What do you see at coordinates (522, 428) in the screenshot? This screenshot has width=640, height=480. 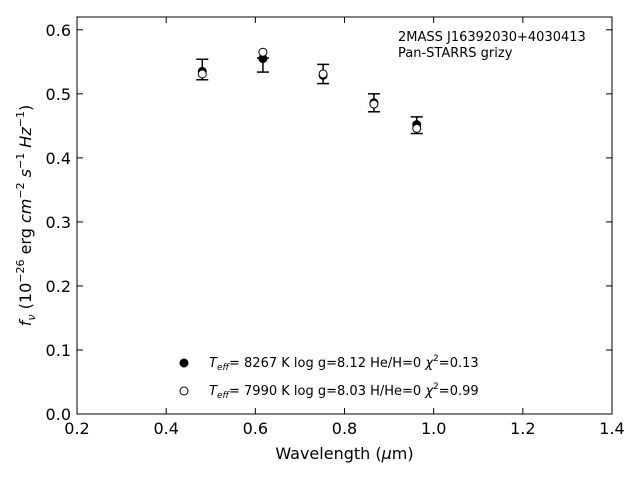 I see `x-tick-label: 1.2` at bounding box center [522, 428].